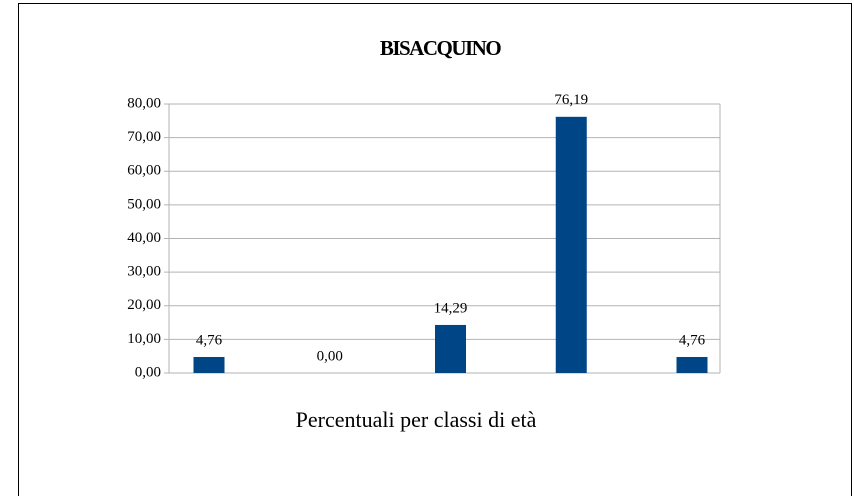  What do you see at coordinates (148, 372) in the screenshot?
I see `y-tick-label: 0,00` at bounding box center [148, 372].